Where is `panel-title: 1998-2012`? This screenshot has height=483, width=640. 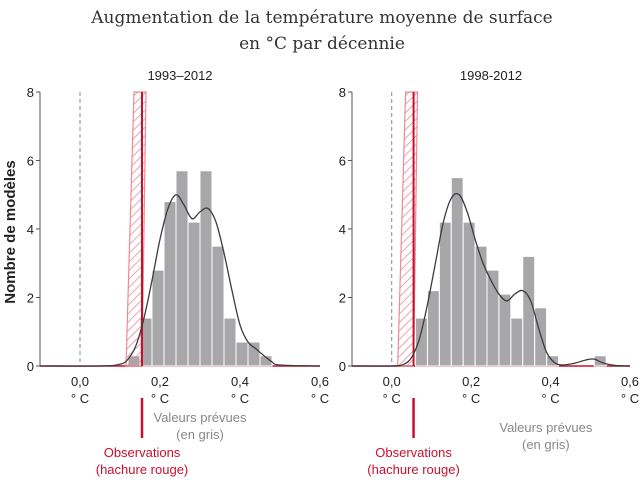 panel-title: 1998-2012 is located at coordinates (491, 75).